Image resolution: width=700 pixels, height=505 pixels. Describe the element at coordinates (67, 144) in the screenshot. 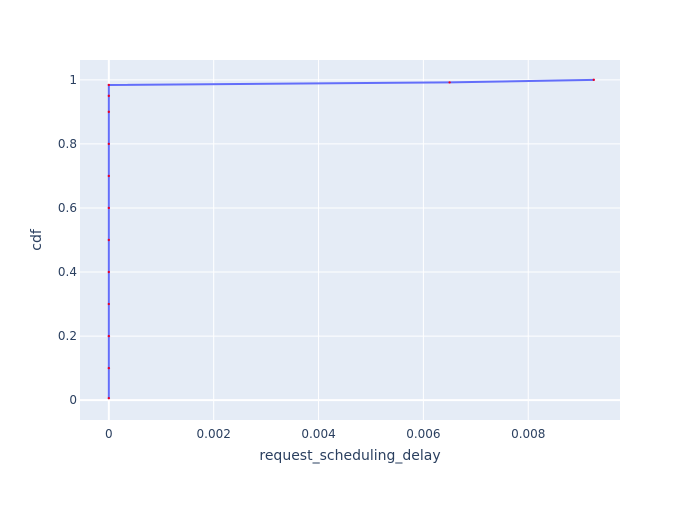

I see `y-tick-label: 0.8` at that location.